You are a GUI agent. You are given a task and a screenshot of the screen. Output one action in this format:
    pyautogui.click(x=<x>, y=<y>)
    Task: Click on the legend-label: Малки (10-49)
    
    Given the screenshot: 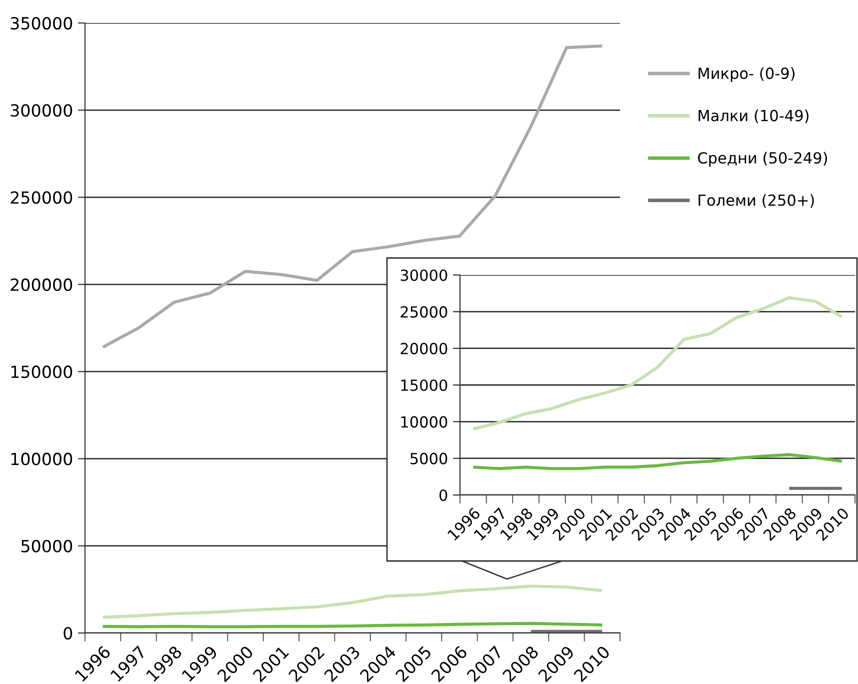 What is the action you would take?
    pyautogui.click(x=753, y=117)
    